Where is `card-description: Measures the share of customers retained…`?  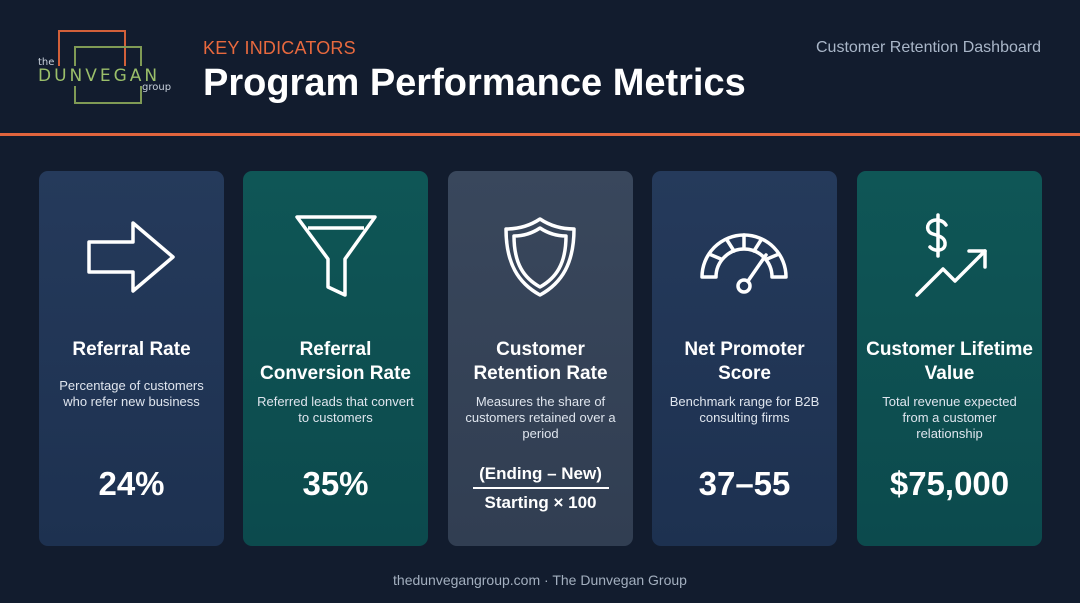
card-description: Measures the share of customers retained… is located at coordinates (540, 417).